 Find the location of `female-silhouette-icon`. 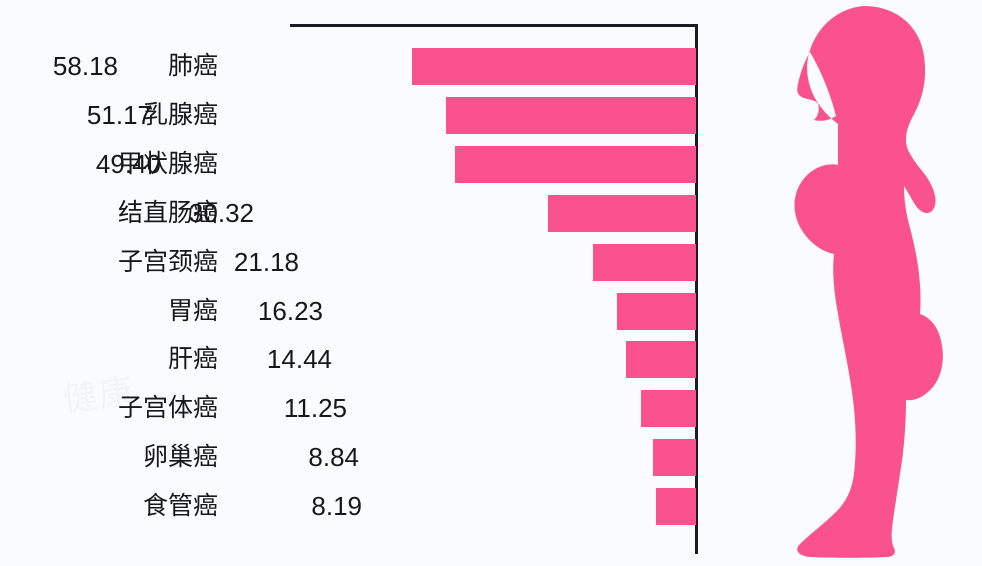

female-silhouette-icon is located at coordinates (868, 282).